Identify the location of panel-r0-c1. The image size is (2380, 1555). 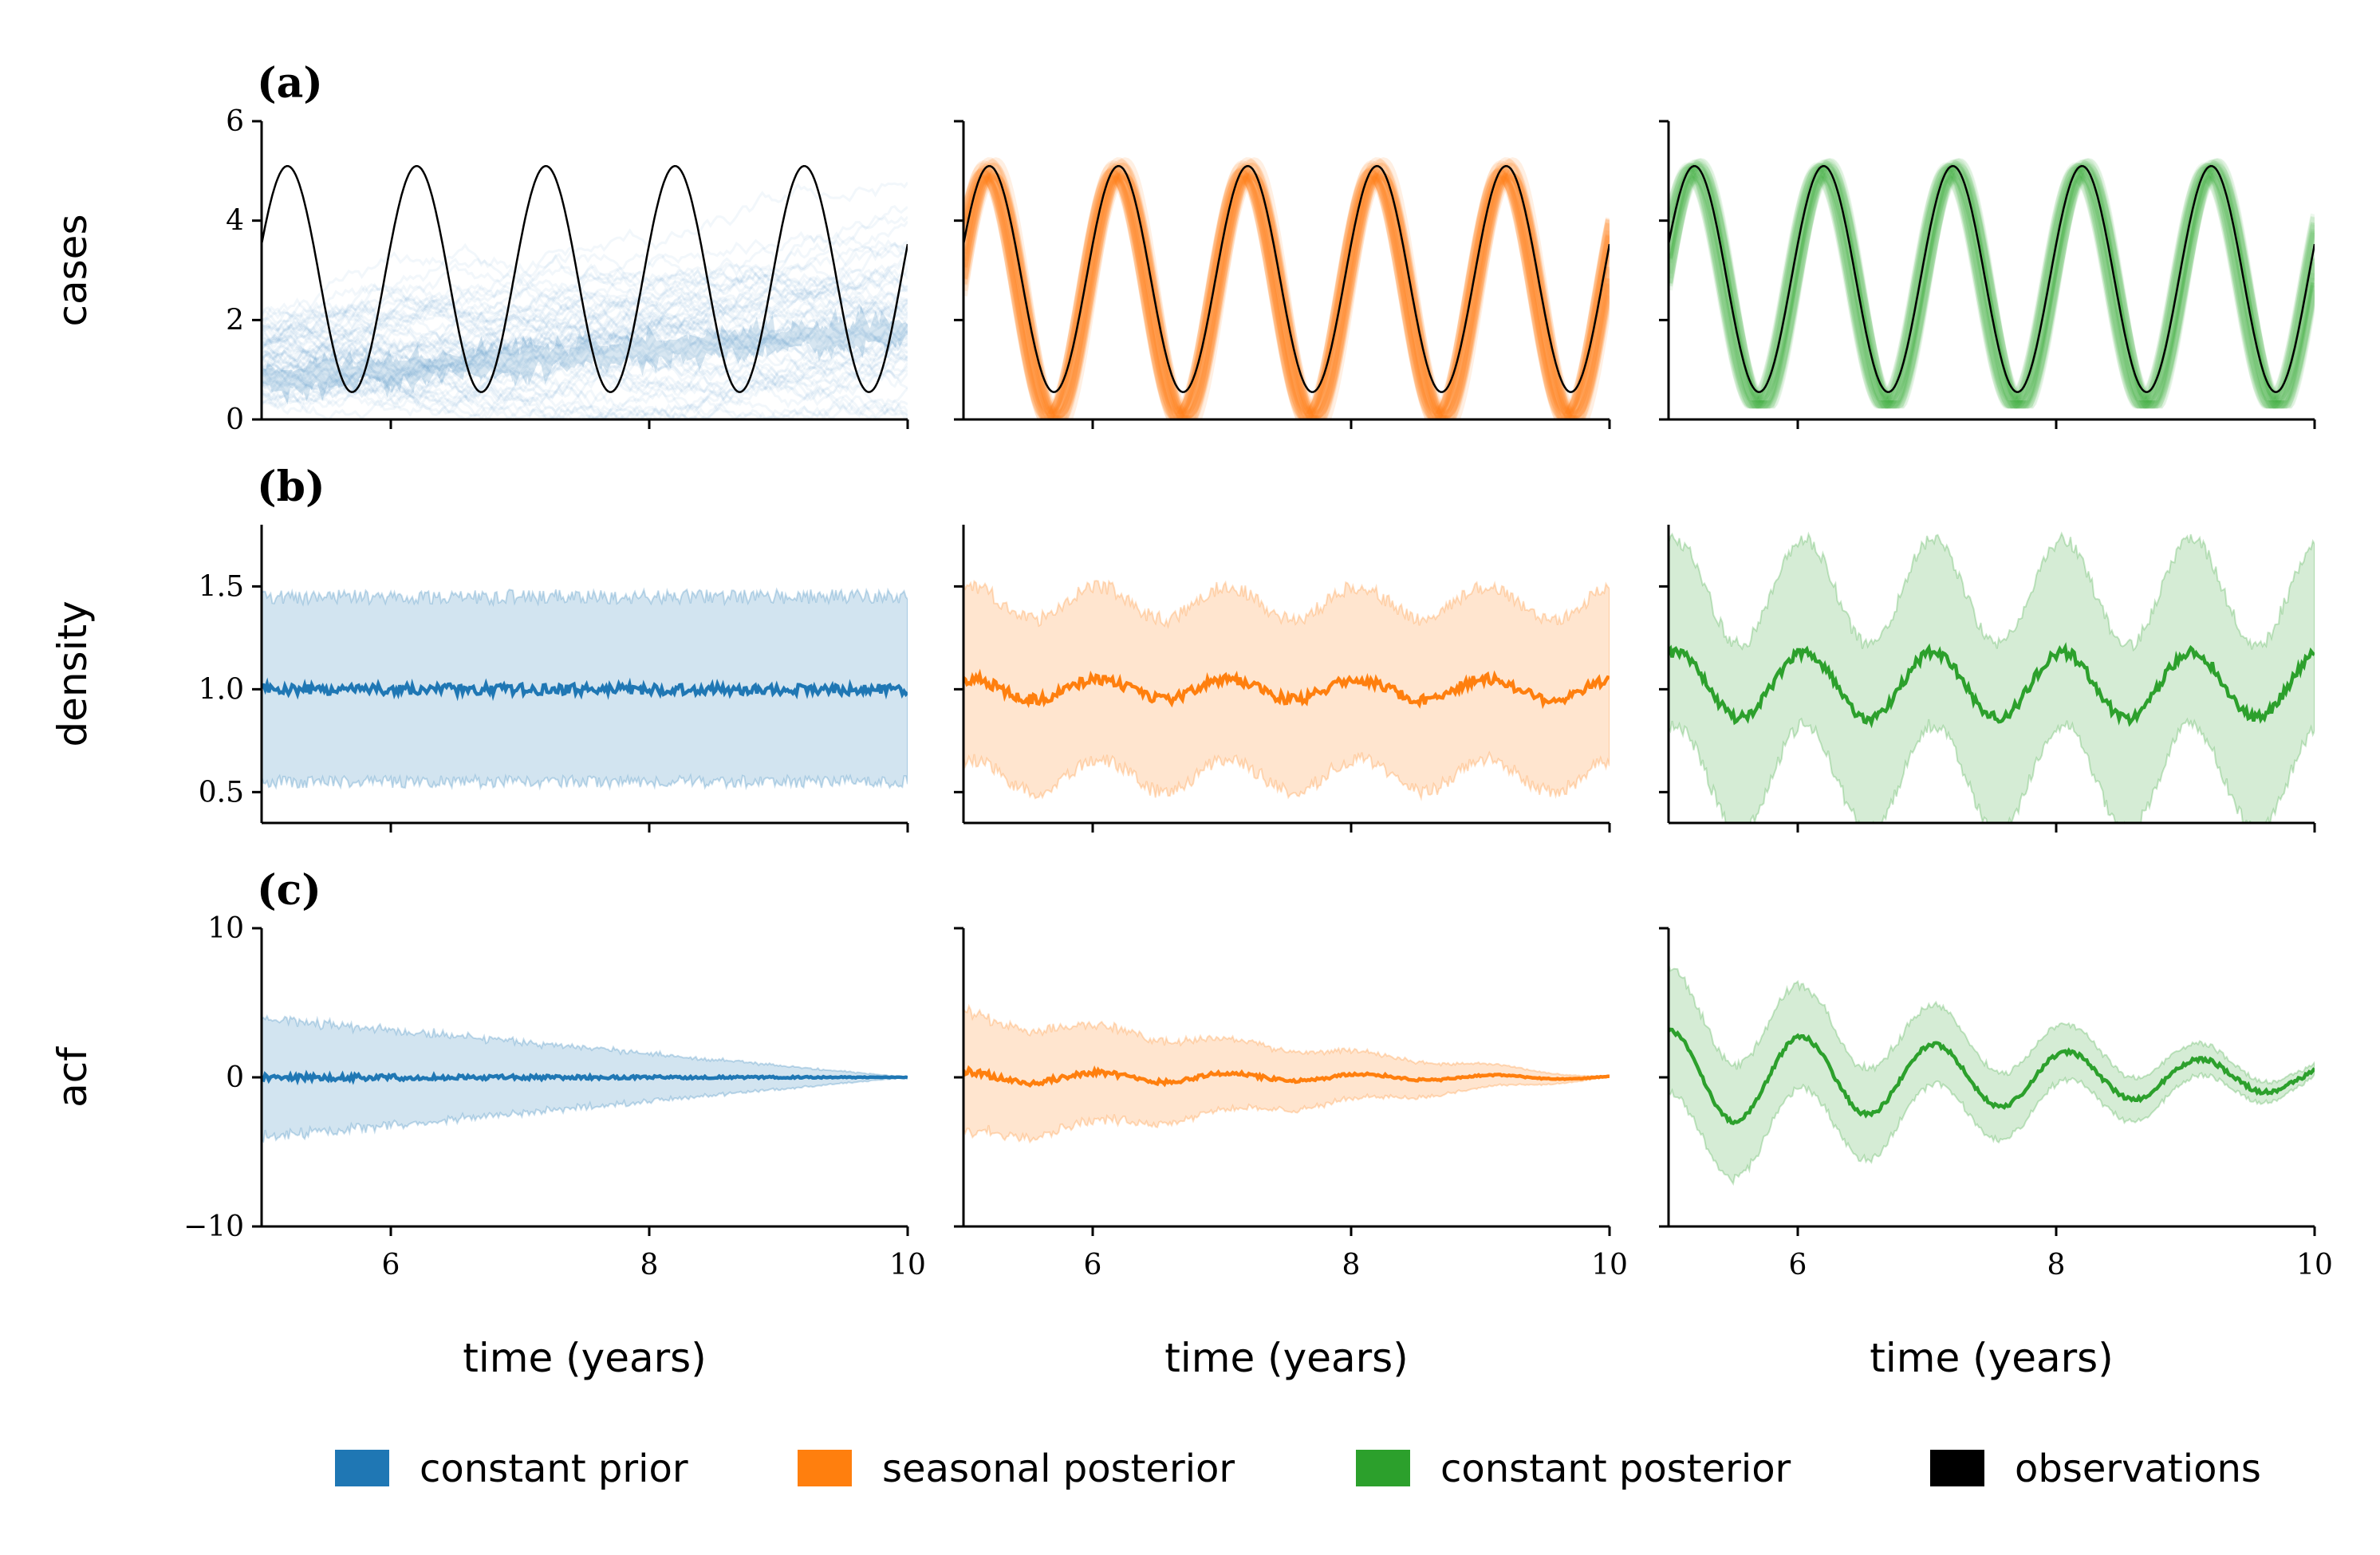
(1282, 274).